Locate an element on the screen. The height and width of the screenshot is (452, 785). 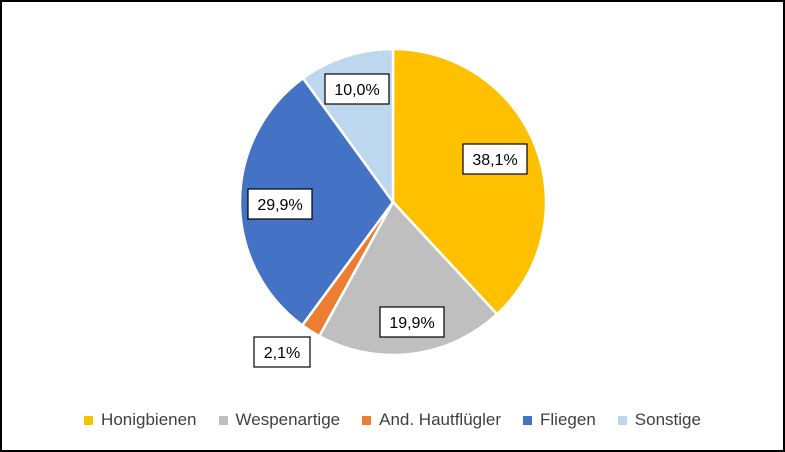
legend-label: Sonstige is located at coordinates (667, 419).